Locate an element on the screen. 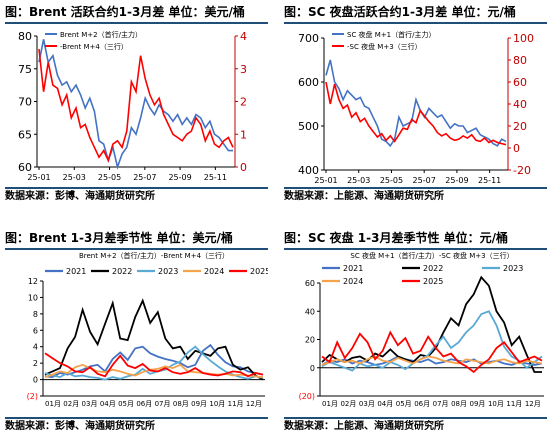  legend-label: -Brent M+4（三行） is located at coordinates (94, 46).